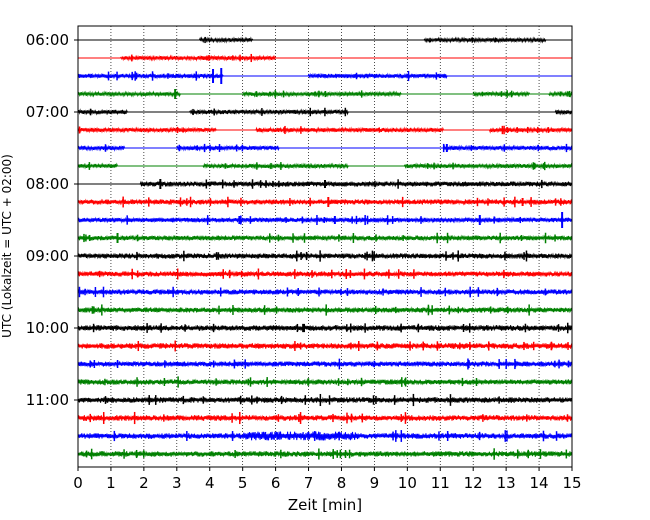 The image size is (650, 520). Describe the element at coordinates (539, 483) in the screenshot. I see `x-tick-label: 14` at that location.